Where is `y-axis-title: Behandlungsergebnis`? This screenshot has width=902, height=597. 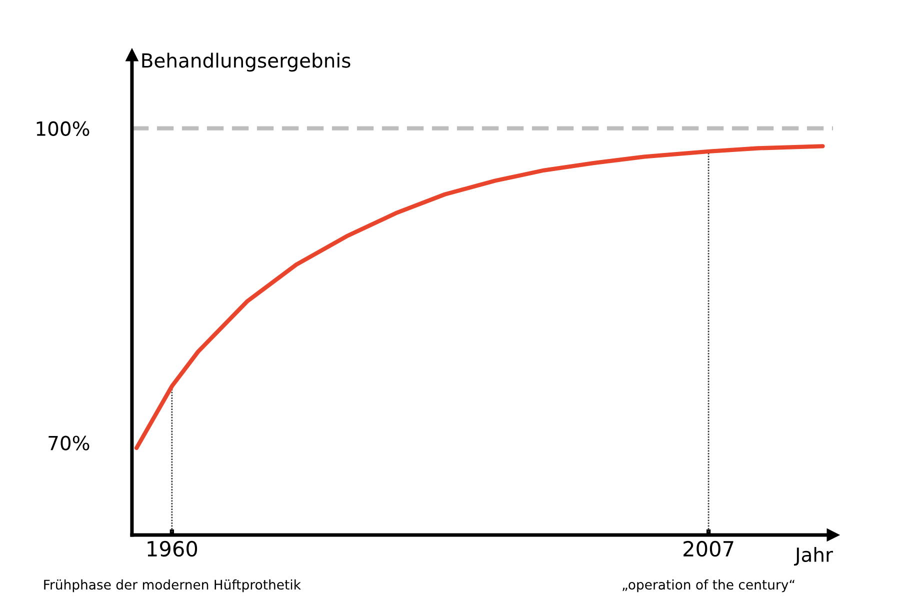
y-axis-title: Behandlungsergebnis is located at coordinates (246, 62).